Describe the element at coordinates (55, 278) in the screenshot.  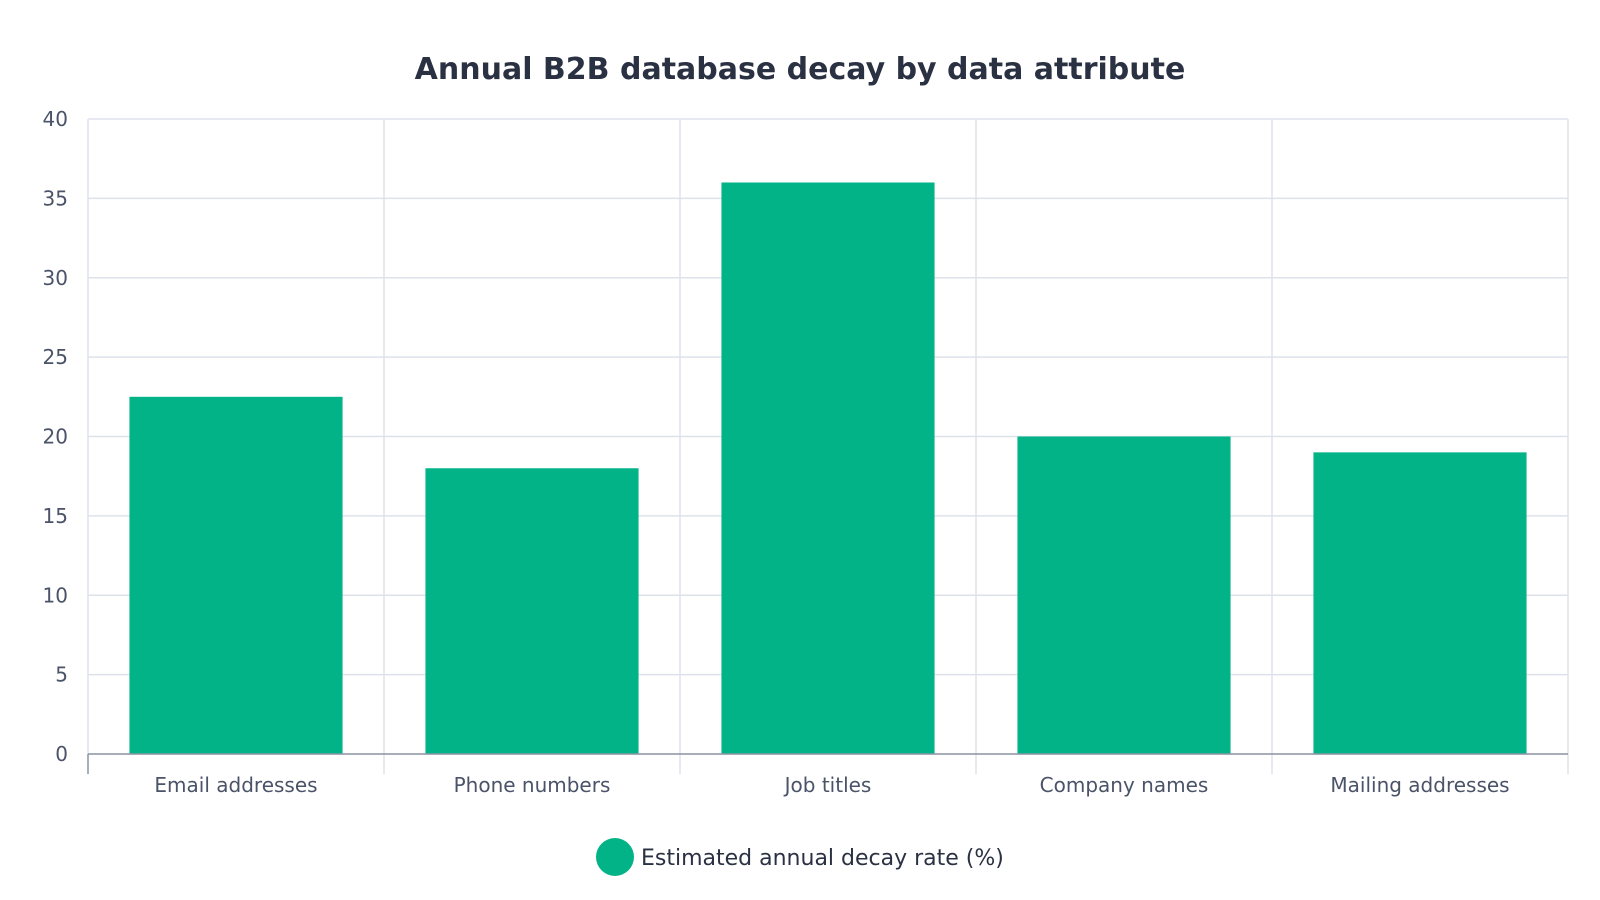
I see `y-tick-label: 30` at that location.